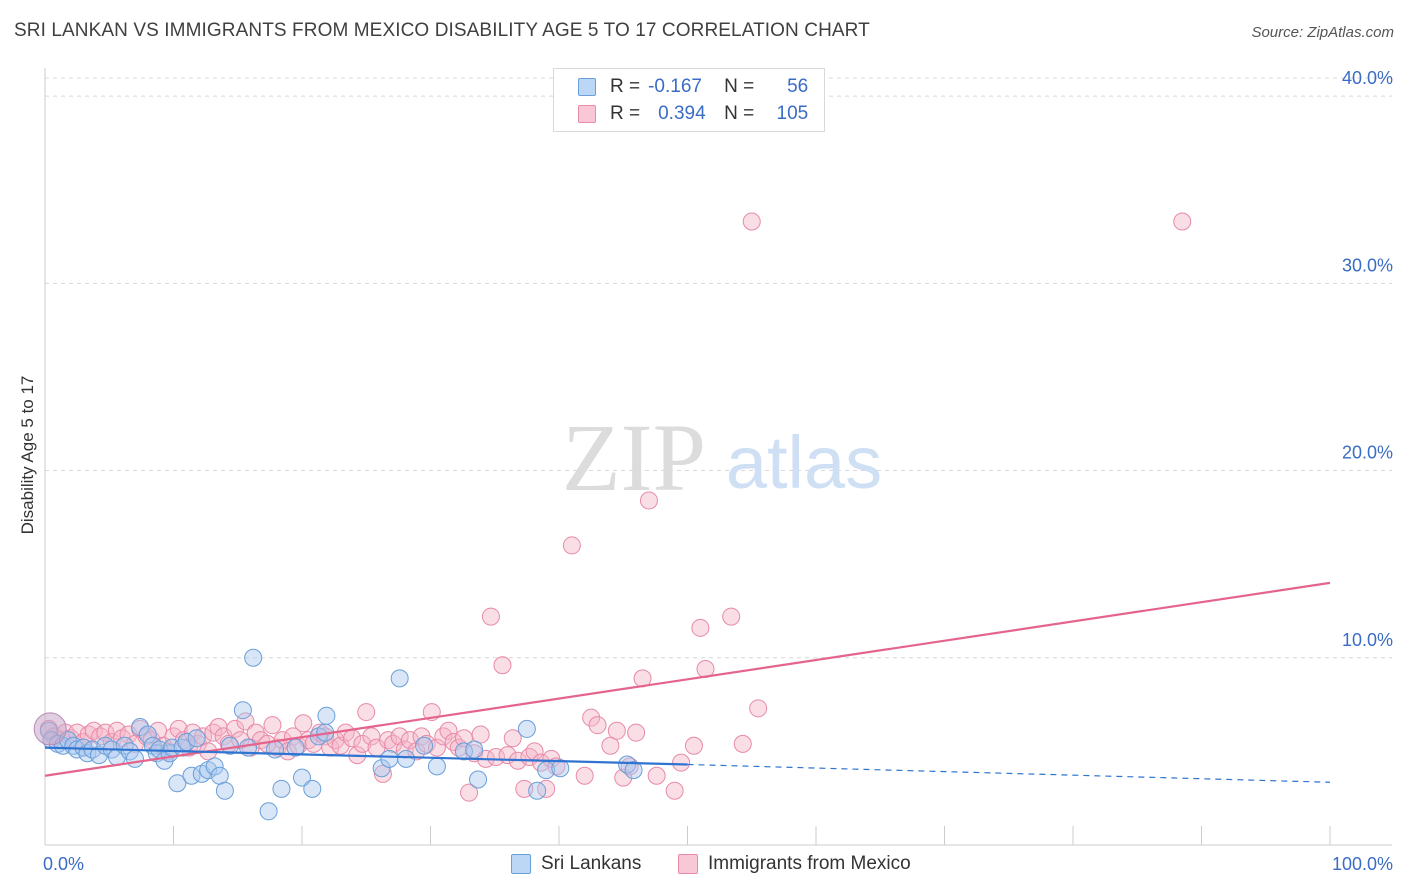  I want to click on y-tick-label: 20.0%, so click(1367, 453).